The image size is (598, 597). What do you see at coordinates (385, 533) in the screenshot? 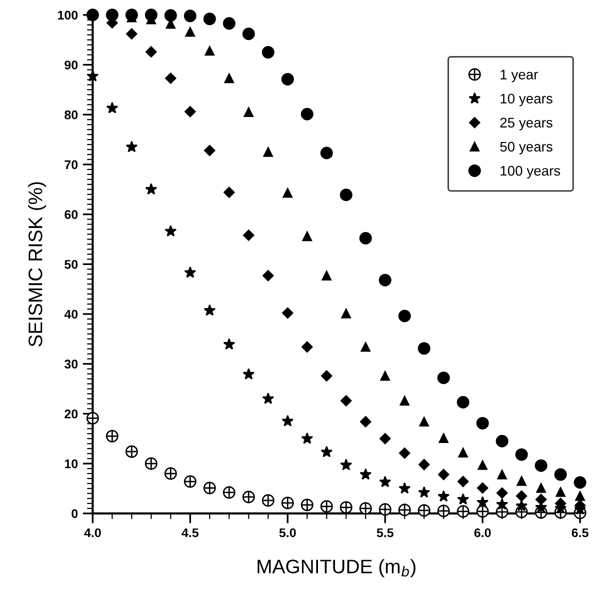
I see `x-tick-label: 5.5` at bounding box center [385, 533].